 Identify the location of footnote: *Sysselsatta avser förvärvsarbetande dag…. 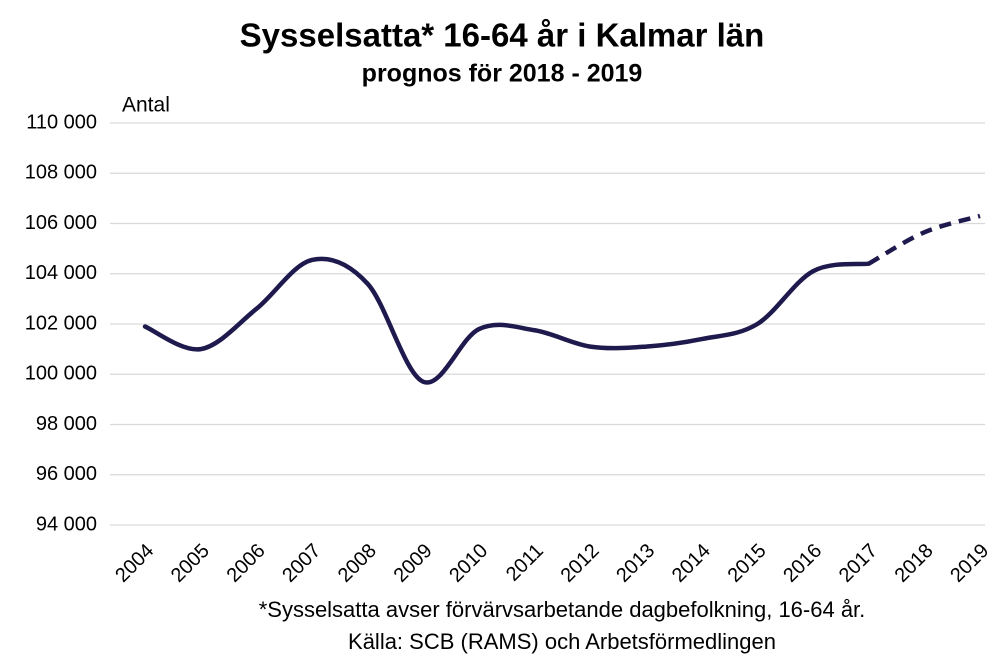
(562, 609).